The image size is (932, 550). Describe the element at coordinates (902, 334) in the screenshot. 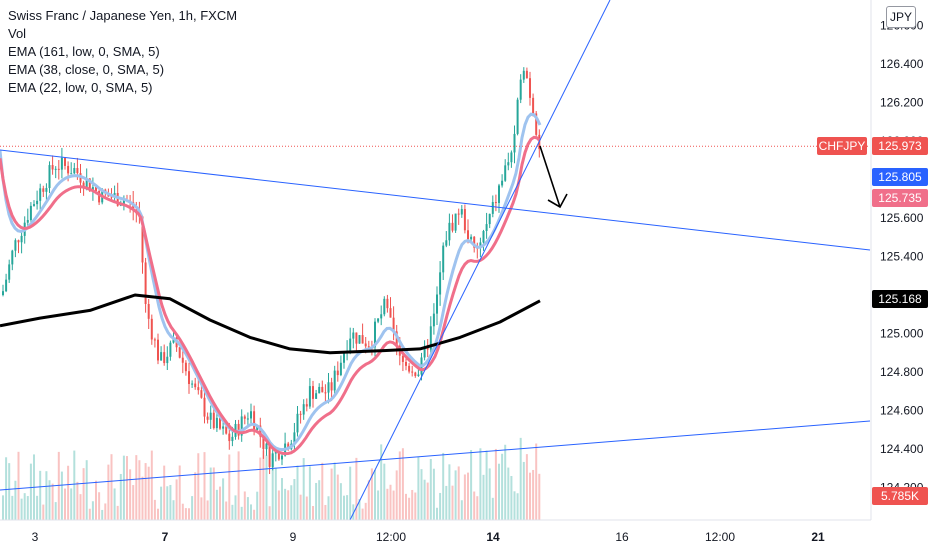

I see `y-tick-label: 125.000` at that location.